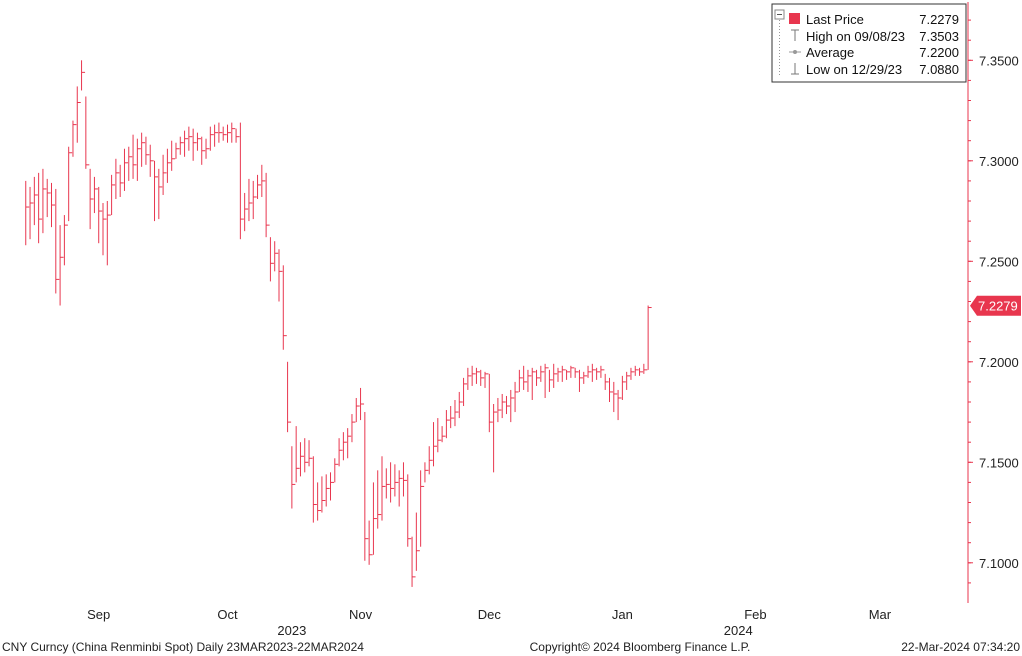  I want to click on x-month-label: Oct, so click(227, 614).